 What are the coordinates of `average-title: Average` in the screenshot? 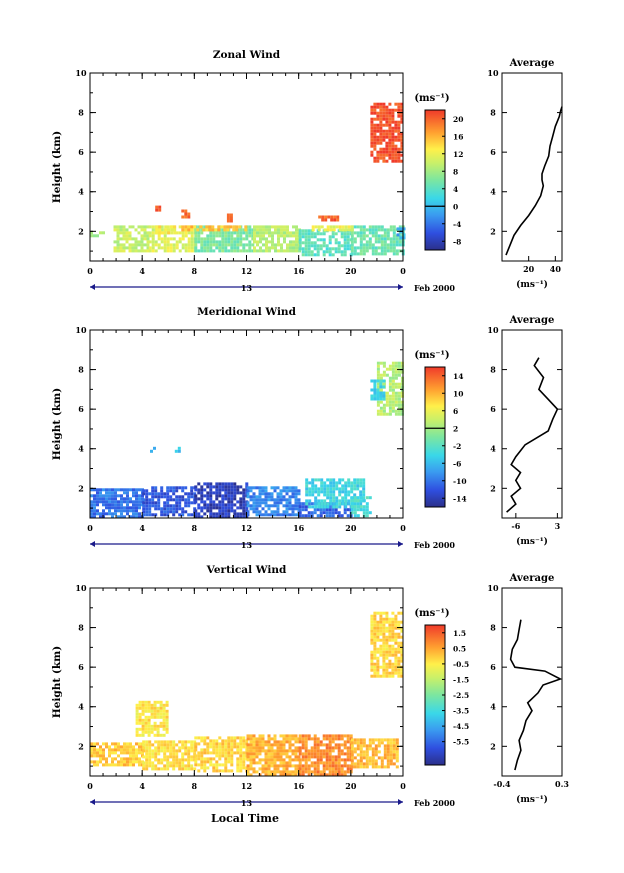 It's located at (532, 63).